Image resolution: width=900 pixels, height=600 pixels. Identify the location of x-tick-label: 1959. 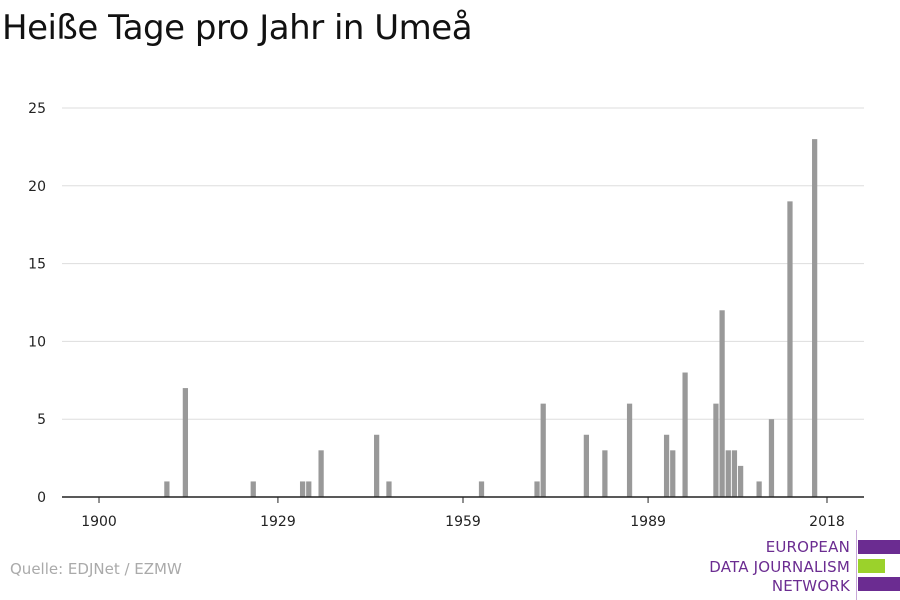
(463, 522).